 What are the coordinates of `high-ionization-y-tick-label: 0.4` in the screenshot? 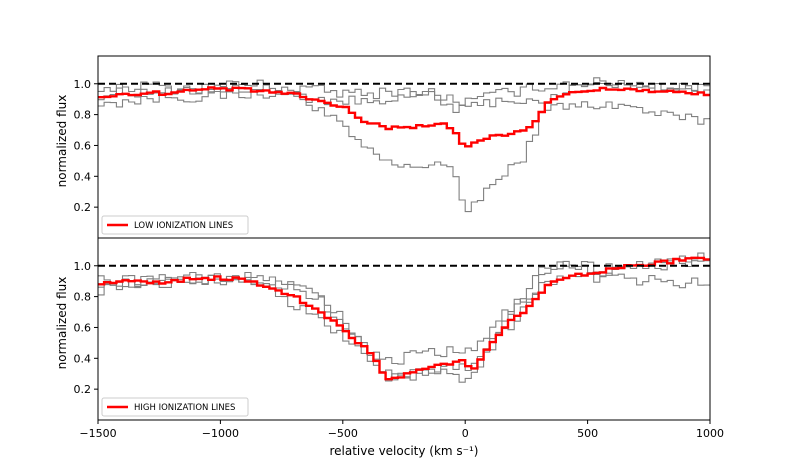 It's located at (83, 358).